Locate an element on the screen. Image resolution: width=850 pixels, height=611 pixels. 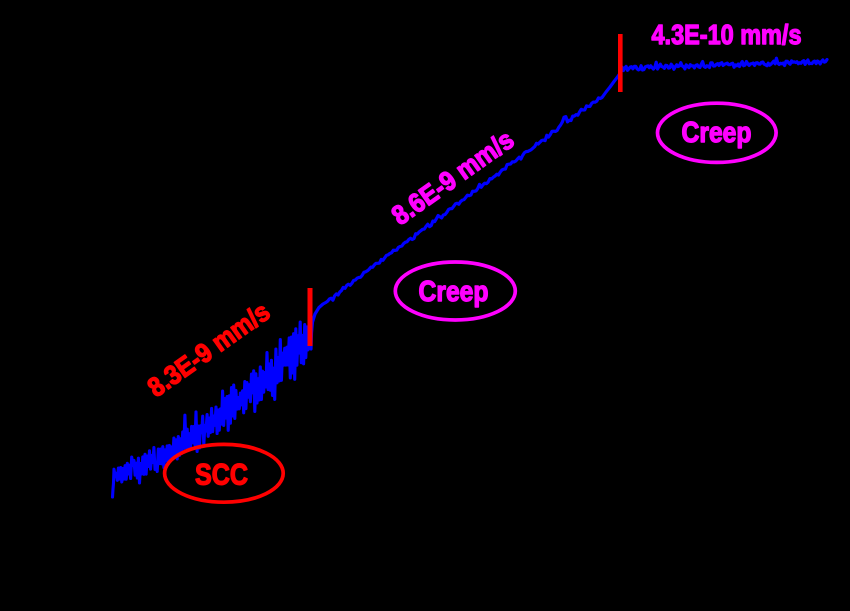
svg-text: SCC is located at coordinates (221, 475).